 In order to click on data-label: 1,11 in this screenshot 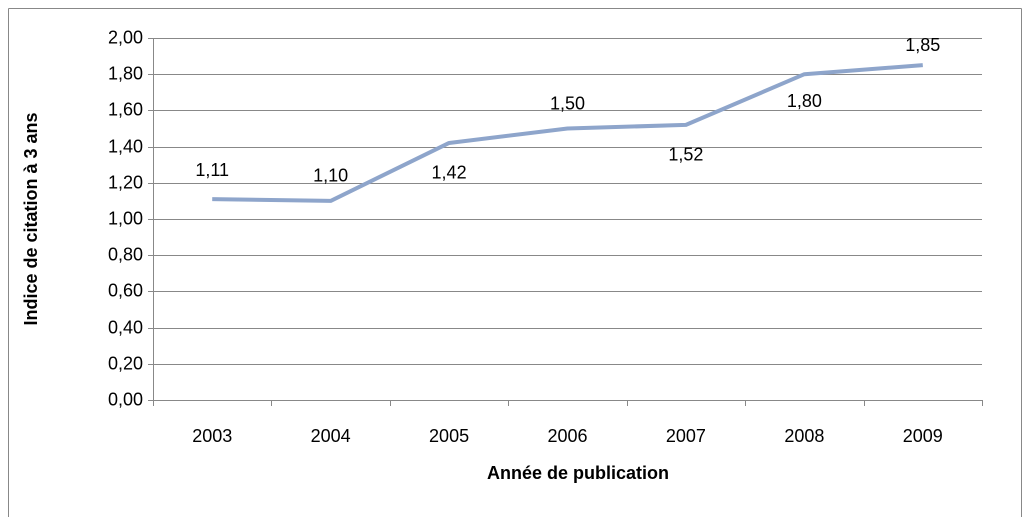, I will do `click(212, 170)`.